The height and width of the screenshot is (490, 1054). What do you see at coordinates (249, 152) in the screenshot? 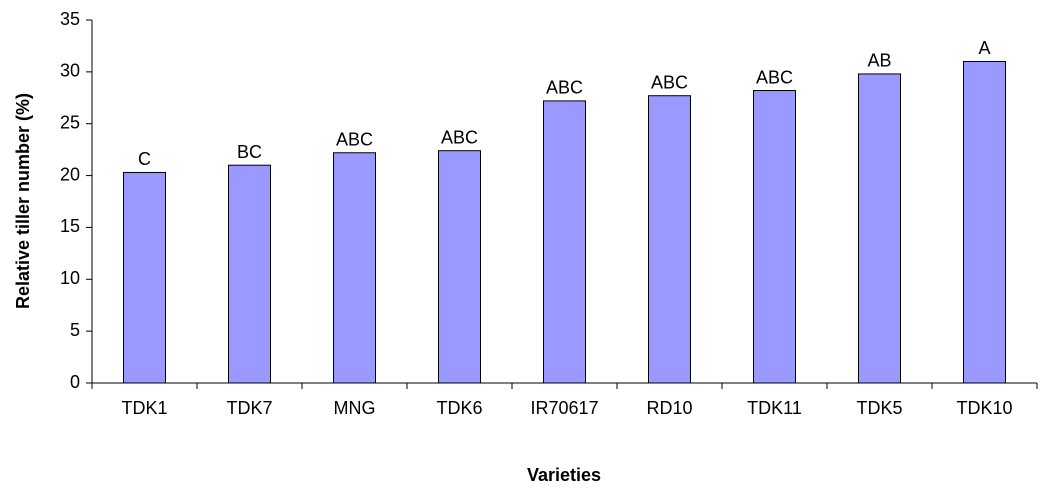
I see `bar-annotation: BC` at bounding box center [249, 152].